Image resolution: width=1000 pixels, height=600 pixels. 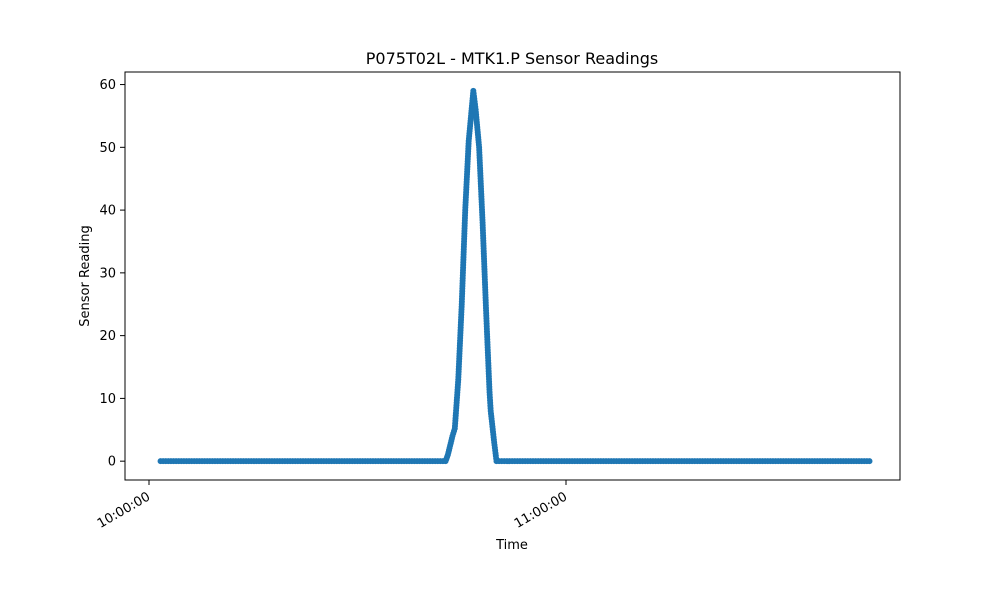 I want to click on x-axis-label: Time, so click(x=511, y=545).